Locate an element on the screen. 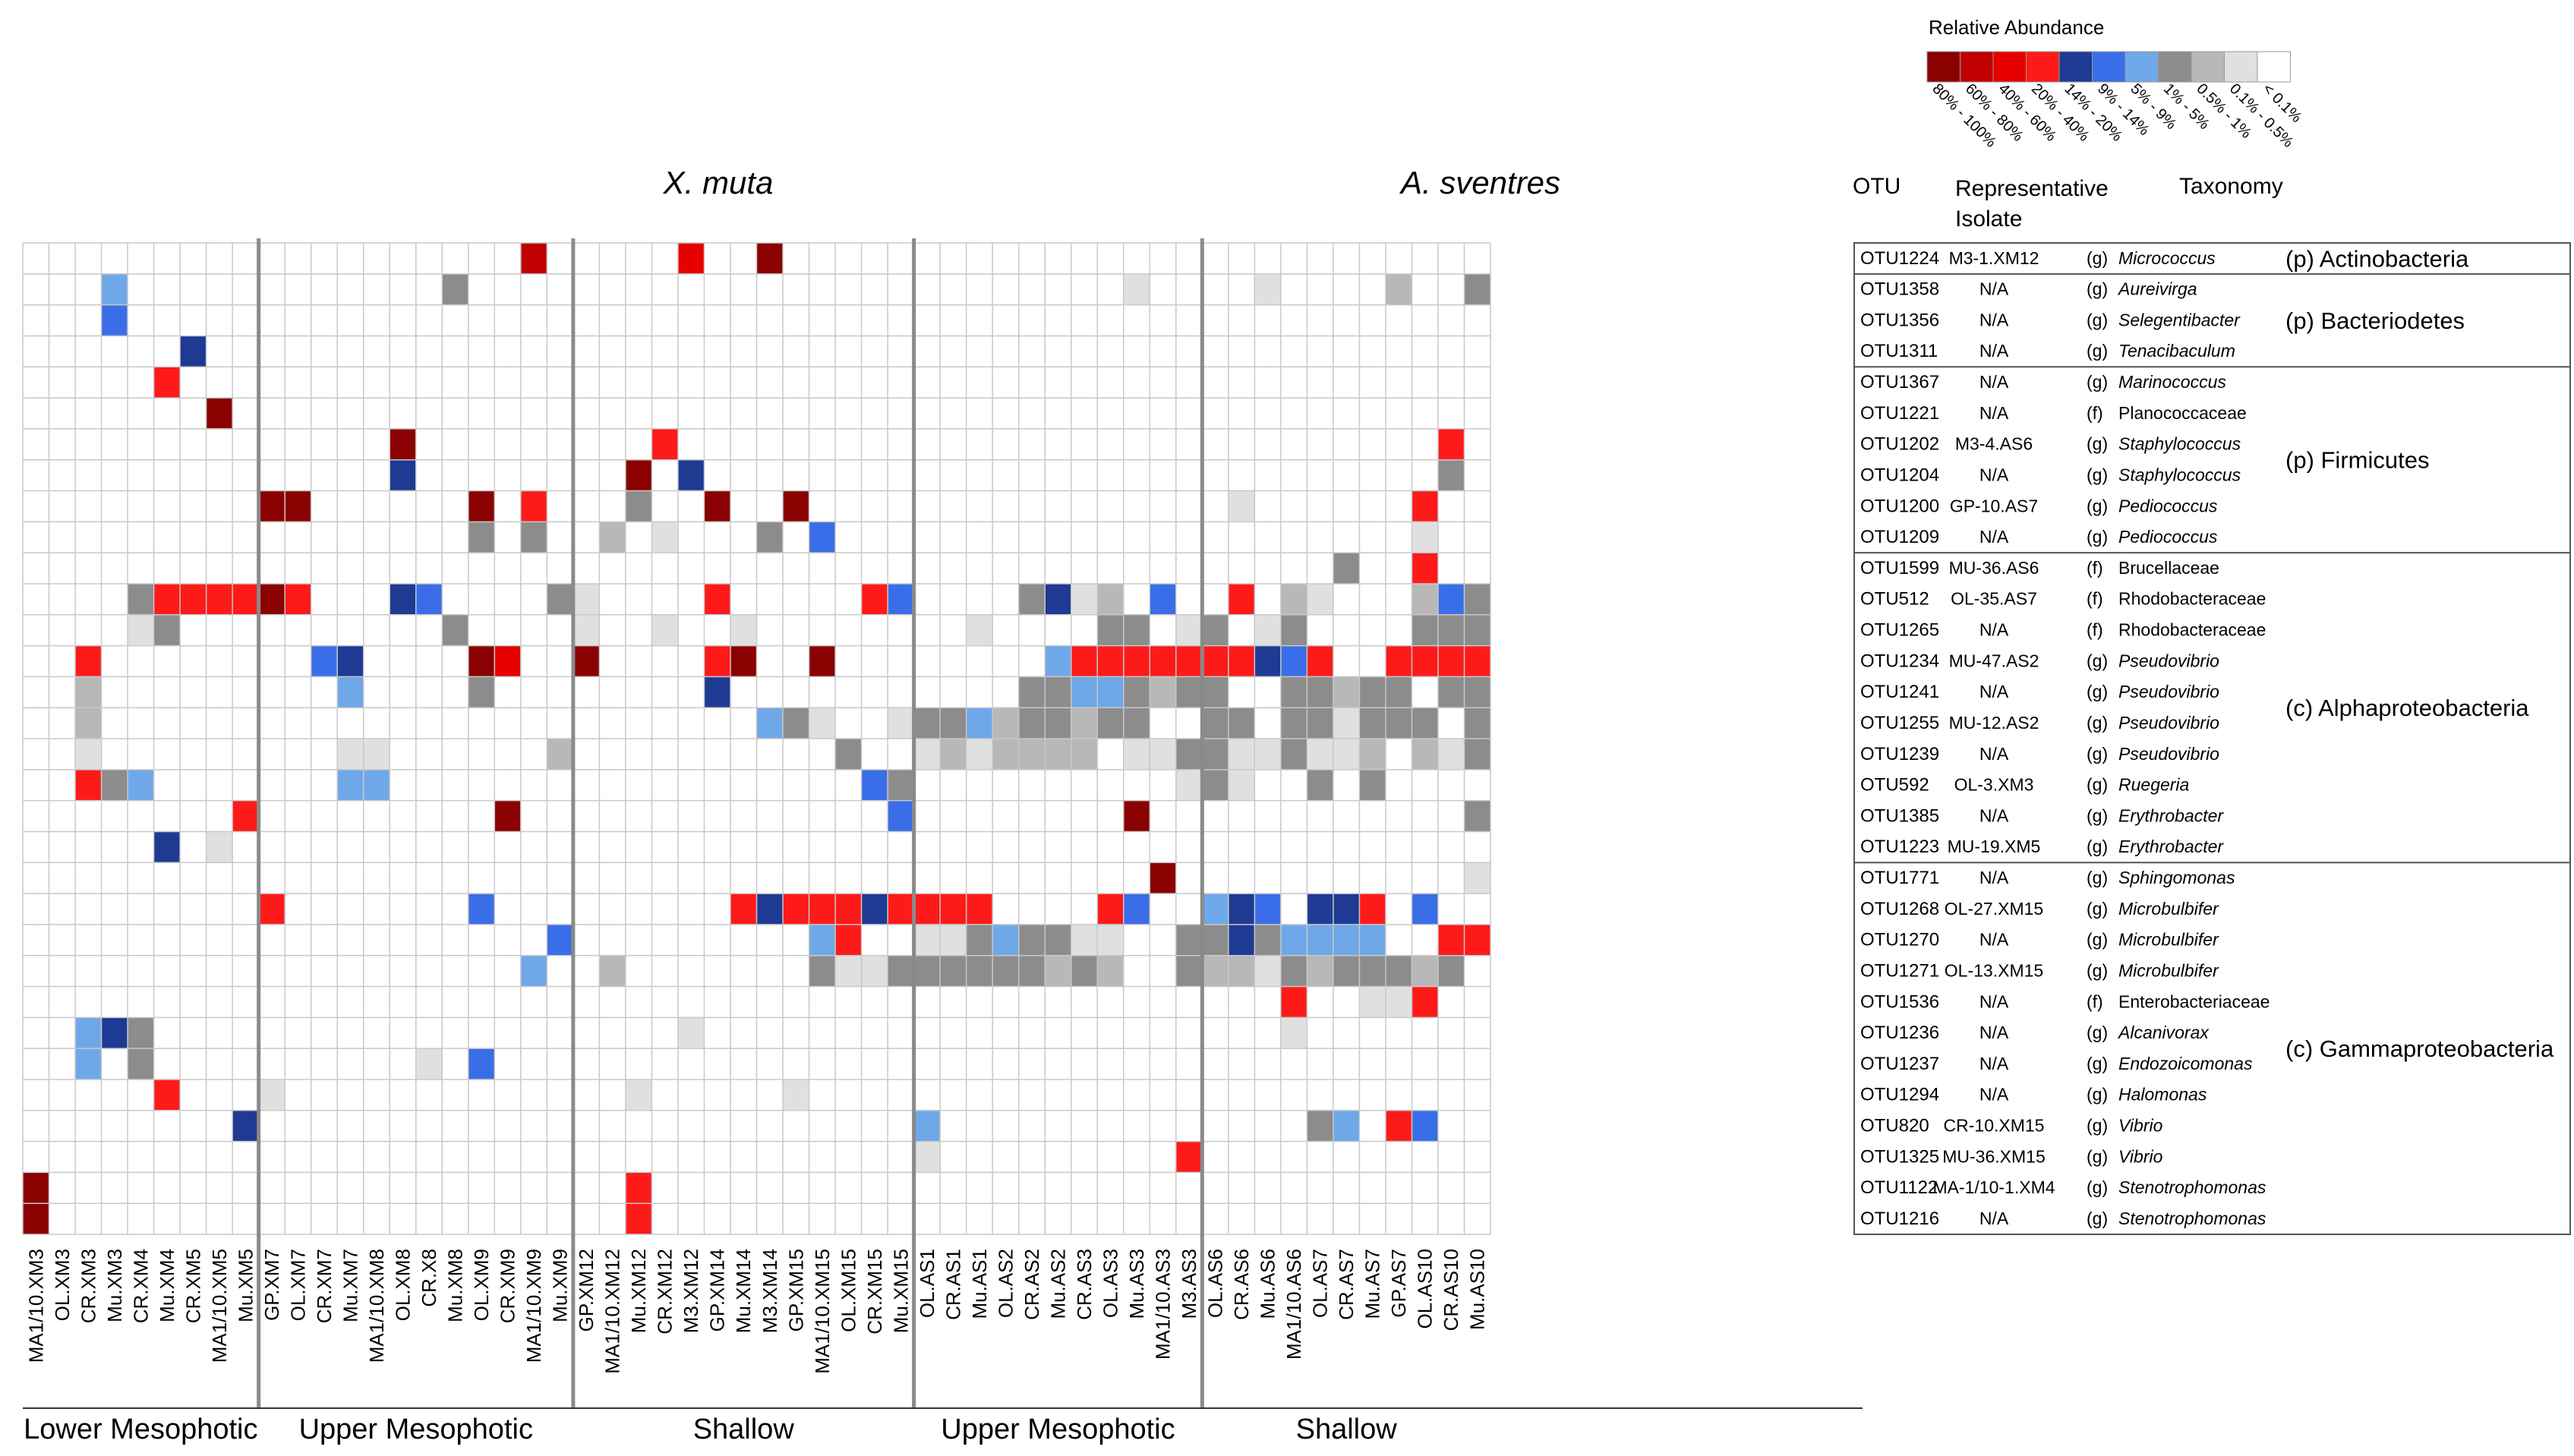  taxon-rank: (g) is located at coordinates (2097, 1032).